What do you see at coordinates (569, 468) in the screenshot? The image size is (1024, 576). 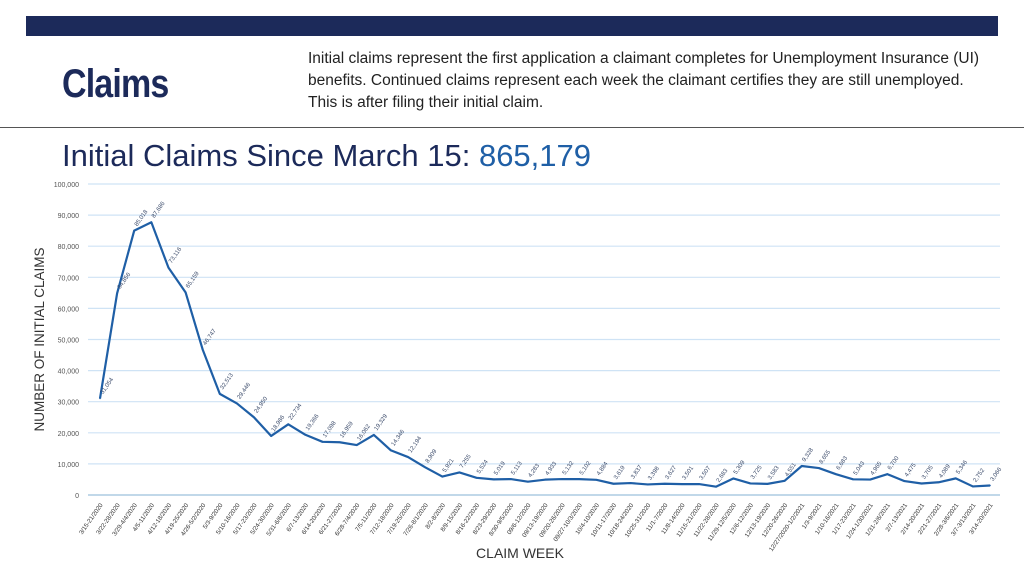 I see `data-label: 5,132` at bounding box center [569, 468].